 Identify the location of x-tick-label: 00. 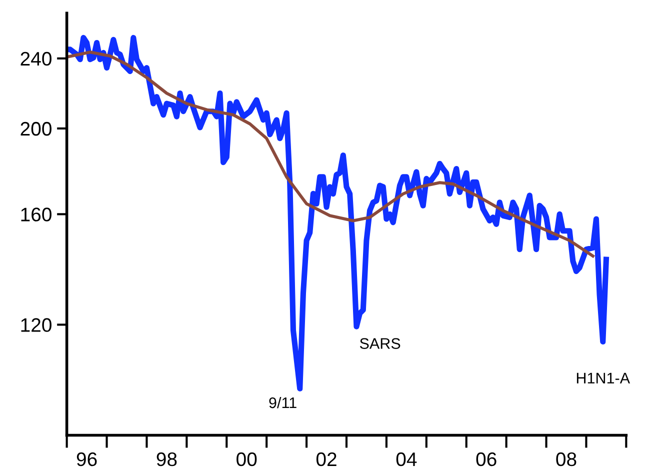
(246, 459).